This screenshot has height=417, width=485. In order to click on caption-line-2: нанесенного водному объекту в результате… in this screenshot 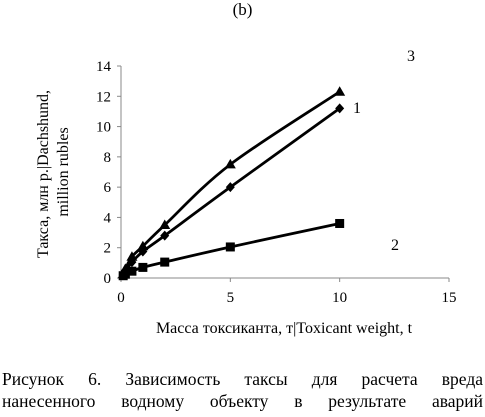, I will do `click(242, 401)`.